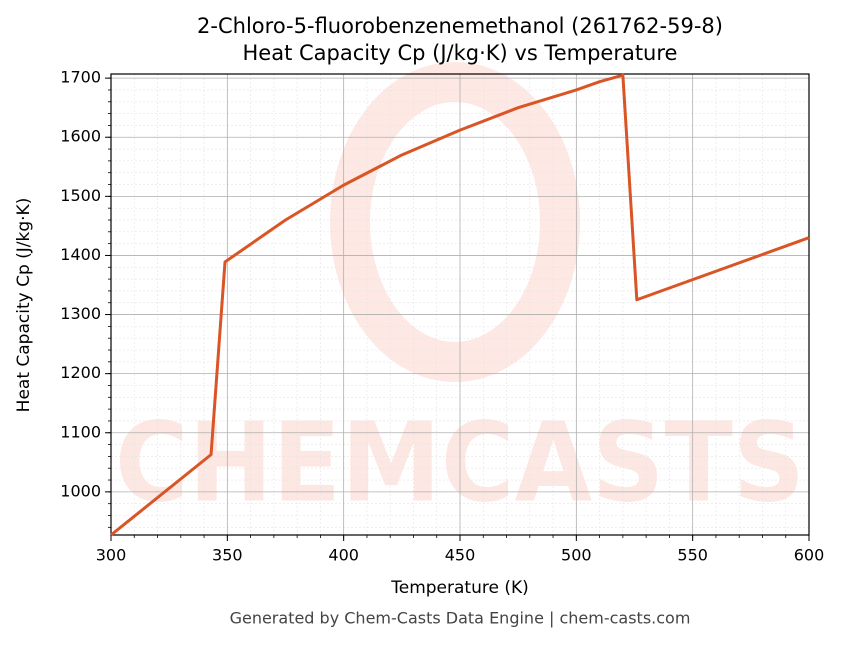  I want to click on y-axis-label: Heat Capacity Cp (J/kg·K), so click(24, 305).